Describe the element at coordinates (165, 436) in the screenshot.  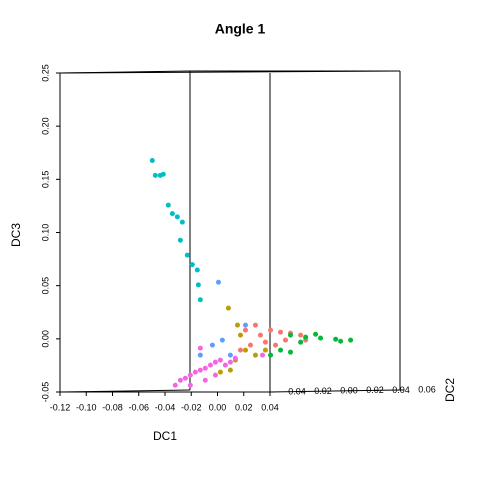
I see `x-axis-label: DC1` at that location.